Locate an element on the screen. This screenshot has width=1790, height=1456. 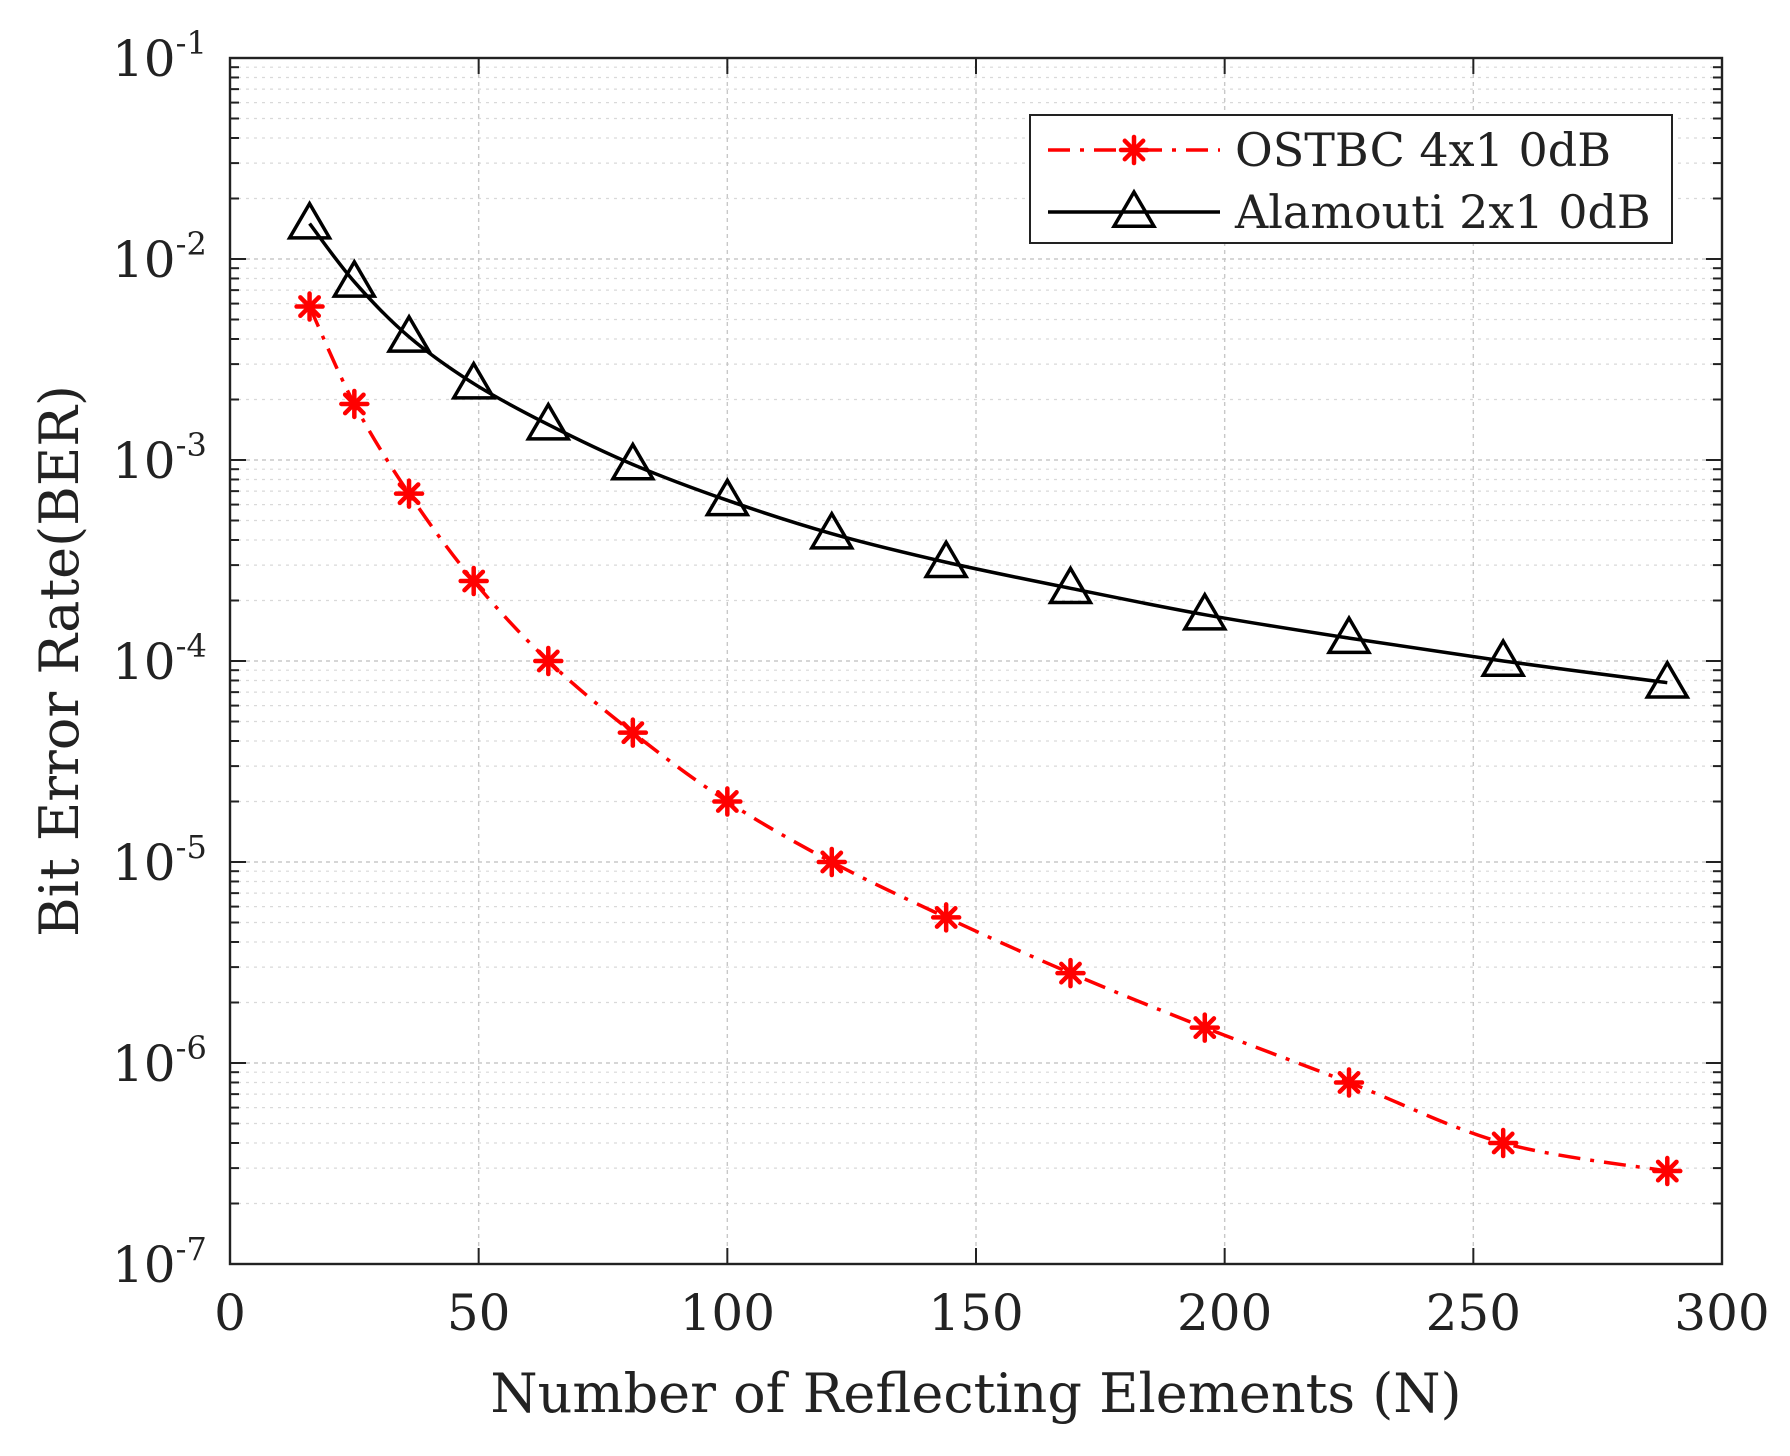
legend-entry: Alamouti 2x1 0dB is located at coordinates (1349, 212).